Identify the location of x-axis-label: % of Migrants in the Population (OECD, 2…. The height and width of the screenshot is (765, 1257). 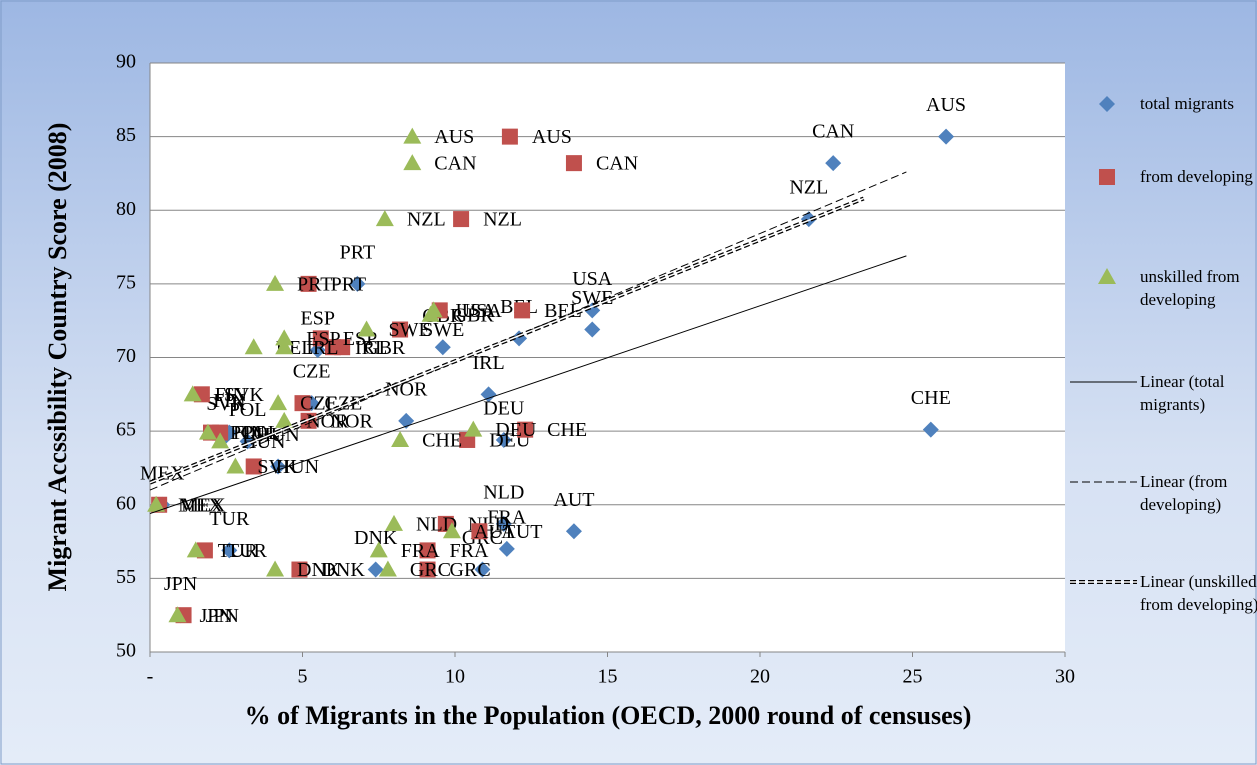
(608, 715).